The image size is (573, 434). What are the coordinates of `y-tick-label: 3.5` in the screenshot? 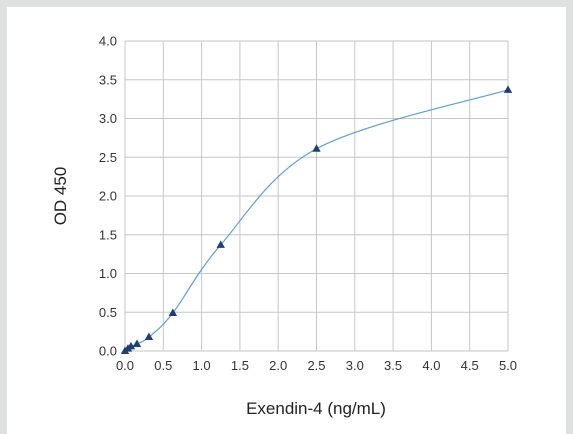 It's located at (108, 79).